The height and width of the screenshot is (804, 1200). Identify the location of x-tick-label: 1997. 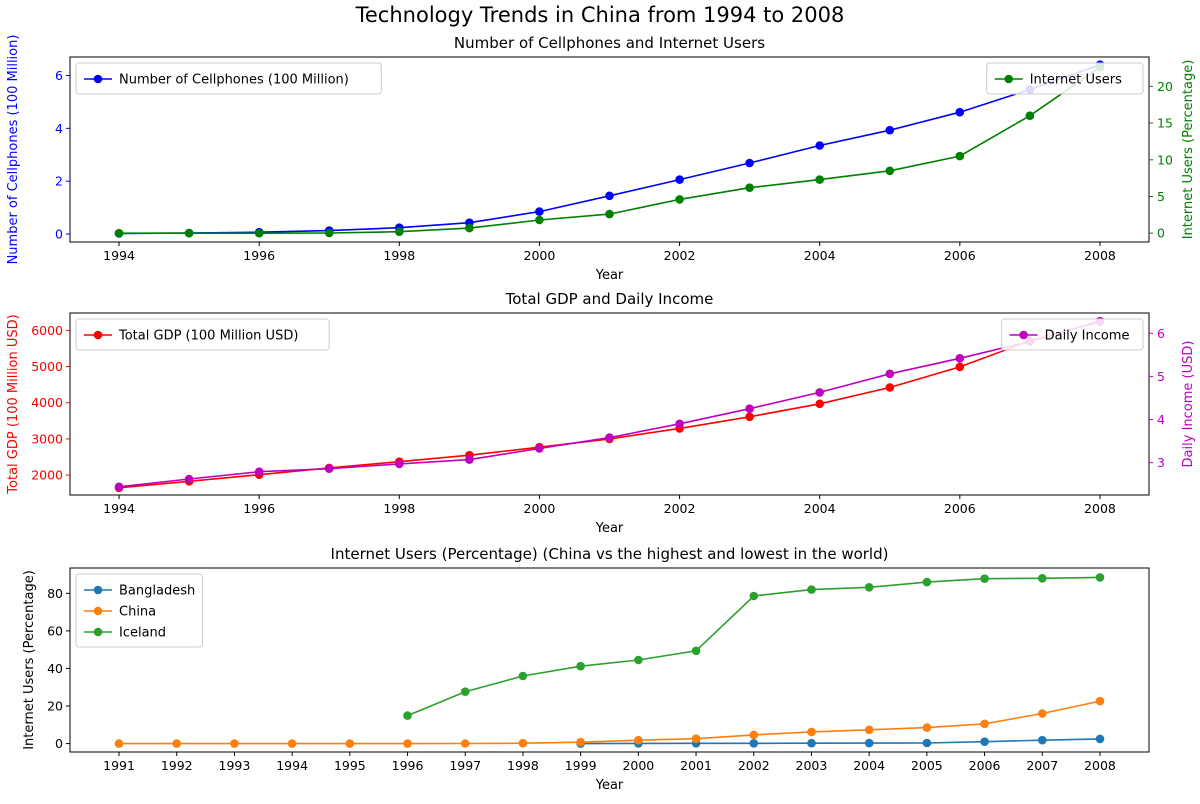
(465, 765).